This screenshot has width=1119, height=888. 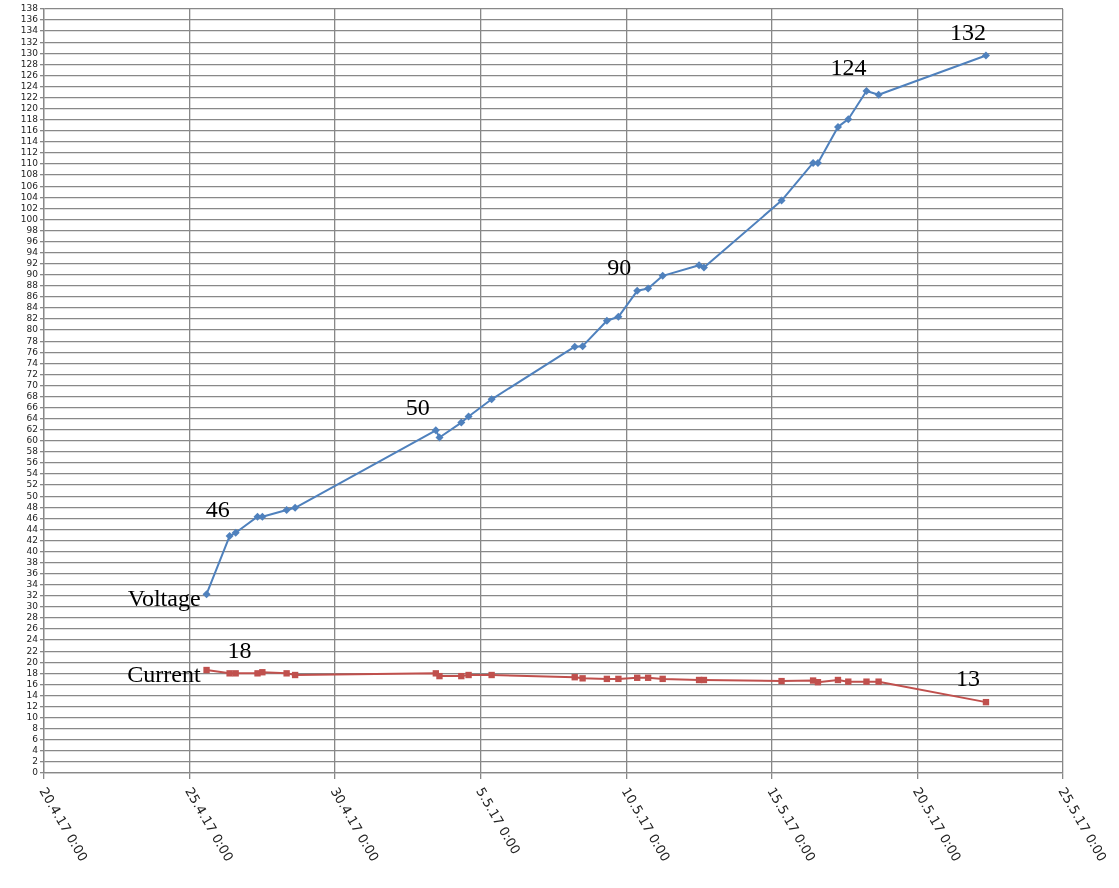 I want to click on y-tick-label: 90, so click(x=32, y=274).